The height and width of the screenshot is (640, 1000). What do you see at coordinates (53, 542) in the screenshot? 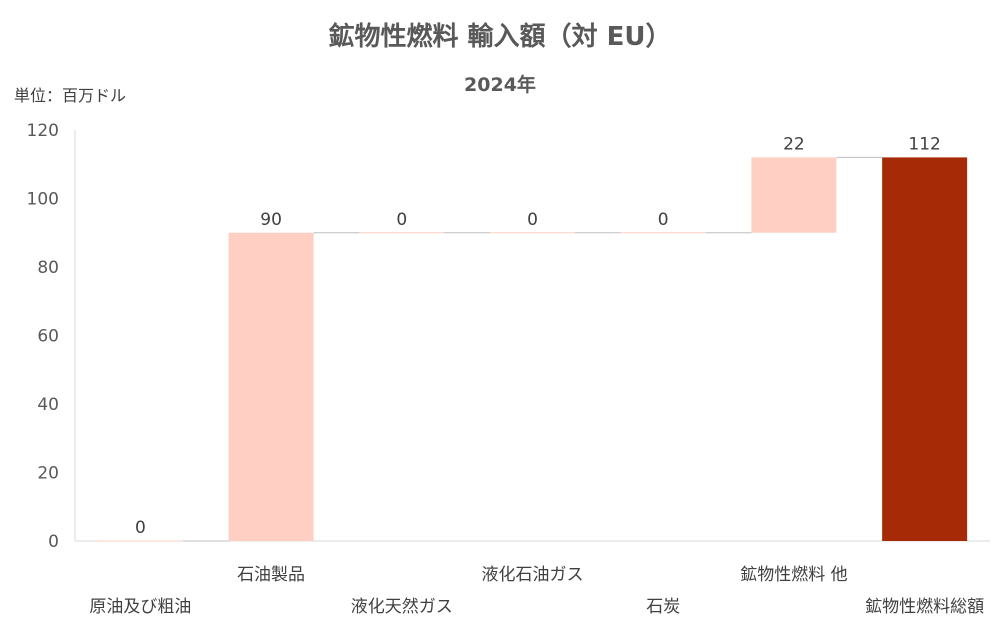
I see `y-tick-label: 0` at bounding box center [53, 542].